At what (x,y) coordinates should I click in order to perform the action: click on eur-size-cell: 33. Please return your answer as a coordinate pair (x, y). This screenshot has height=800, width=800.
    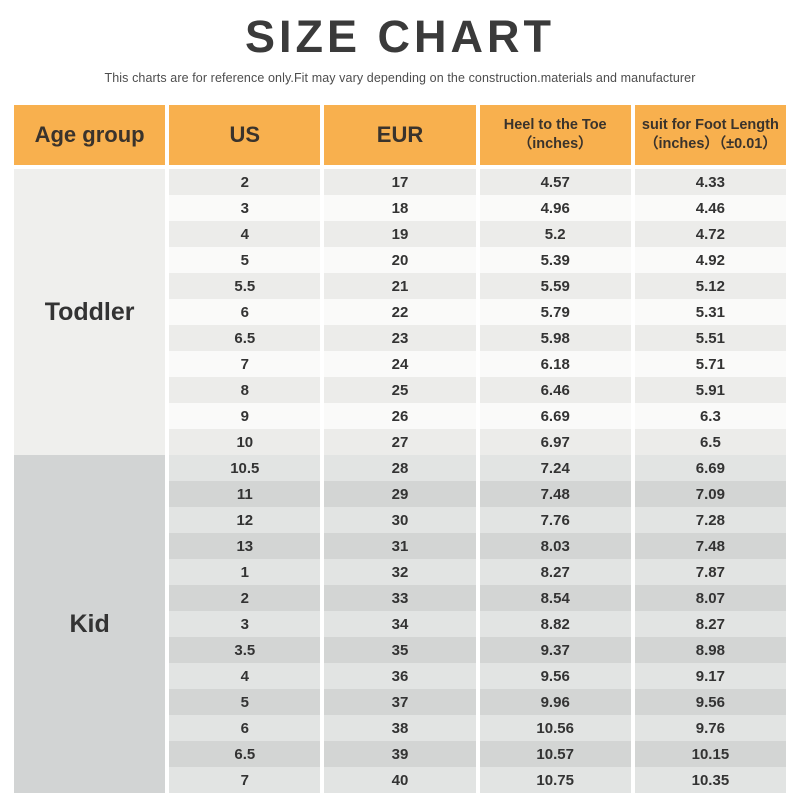
    Looking at the image, I should click on (400, 598).